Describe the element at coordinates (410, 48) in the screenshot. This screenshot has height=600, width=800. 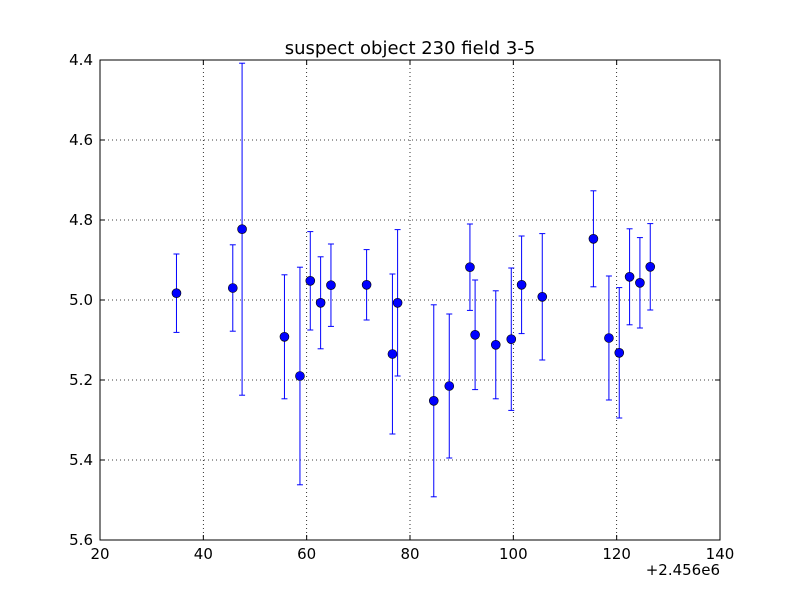
I see `chart-title: suspect object 230 field 3-5` at that location.